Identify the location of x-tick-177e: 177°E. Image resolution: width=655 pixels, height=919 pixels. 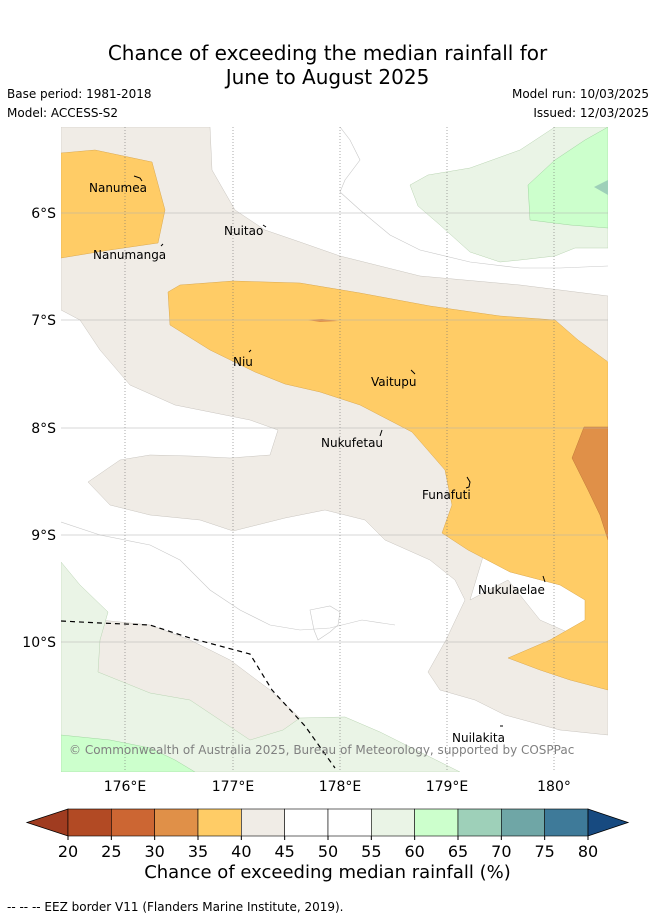
(233, 787).